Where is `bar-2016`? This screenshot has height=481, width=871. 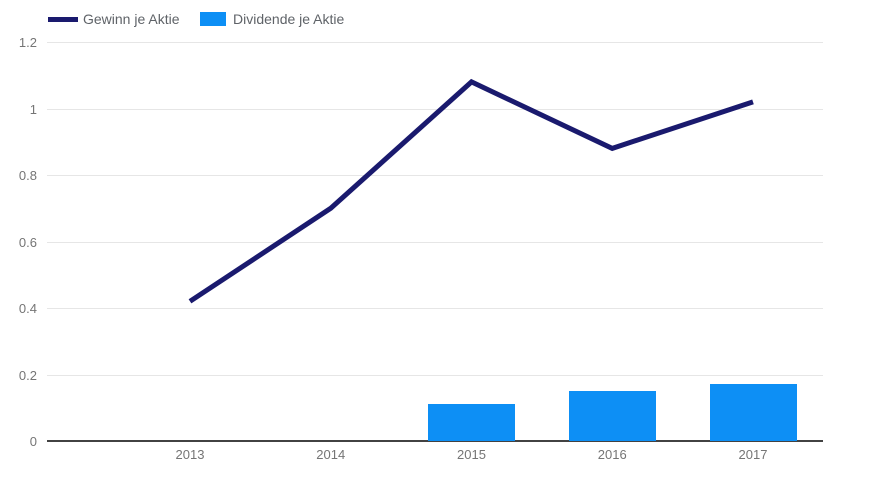
bar-2016 is located at coordinates (612, 416).